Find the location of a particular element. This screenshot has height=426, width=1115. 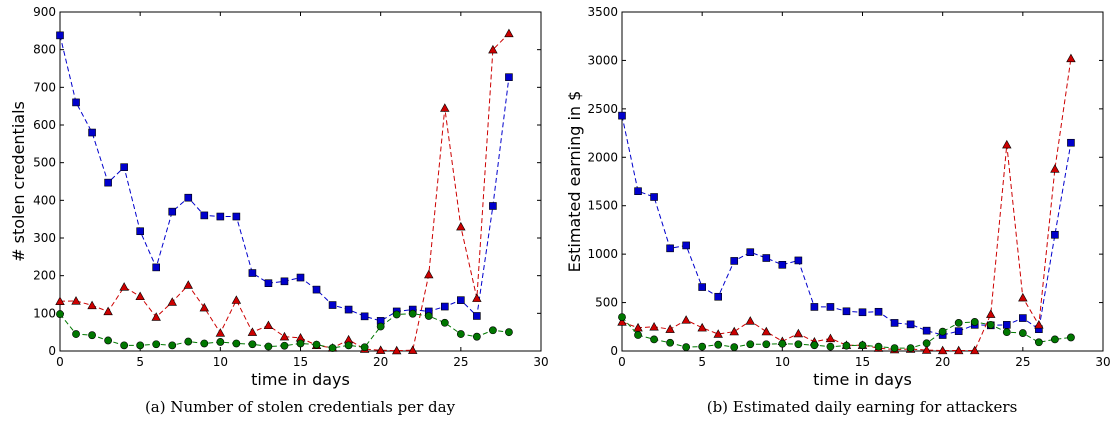

y-tick-label: 200 is located at coordinates (44, 276).